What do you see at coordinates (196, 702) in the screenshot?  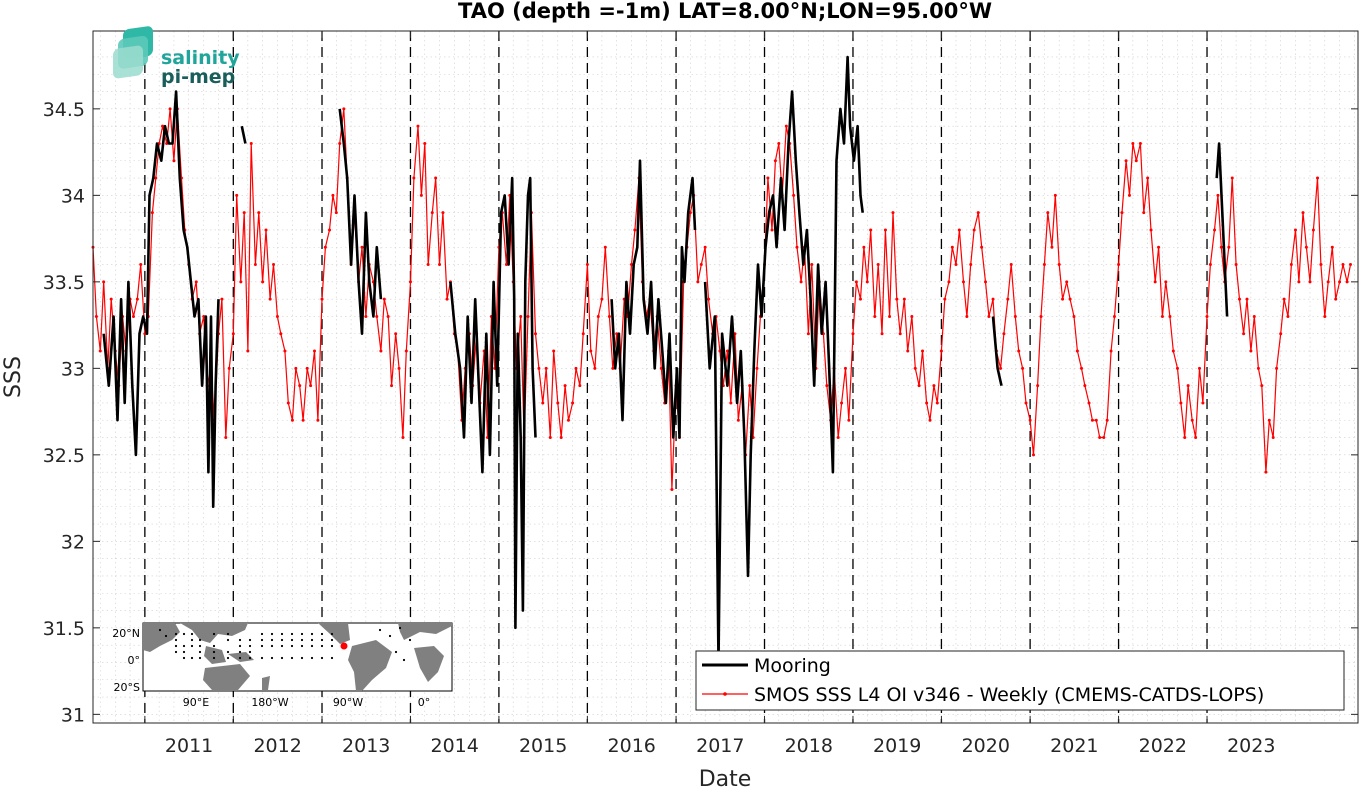 I see `inset-lon-90e: 90°E` at bounding box center [196, 702].